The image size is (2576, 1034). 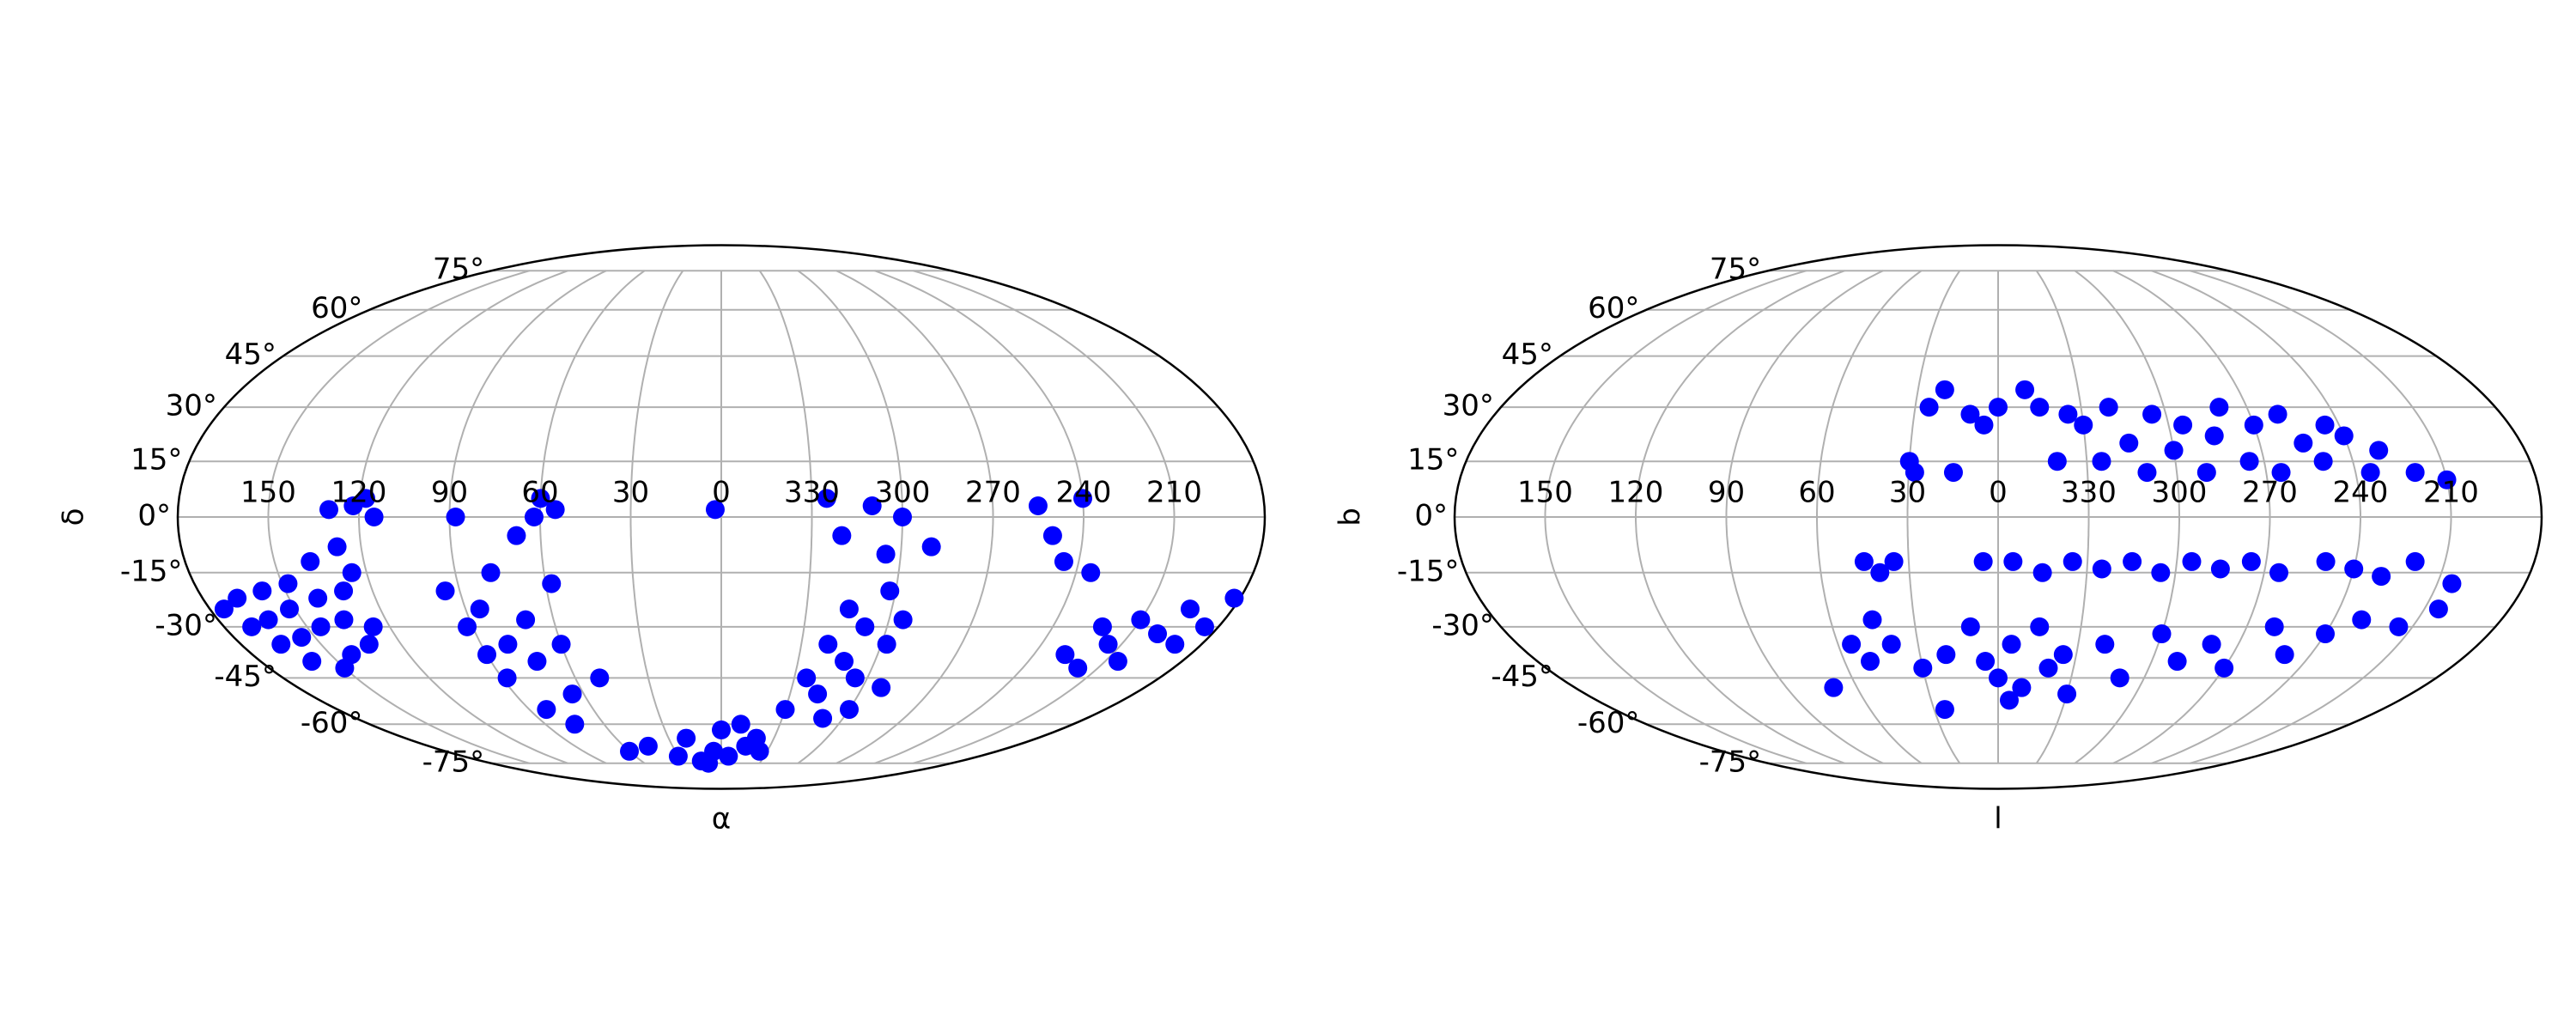 What do you see at coordinates (2270, 493) in the screenshot?
I see `x-tick-label: 270` at bounding box center [2270, 493].